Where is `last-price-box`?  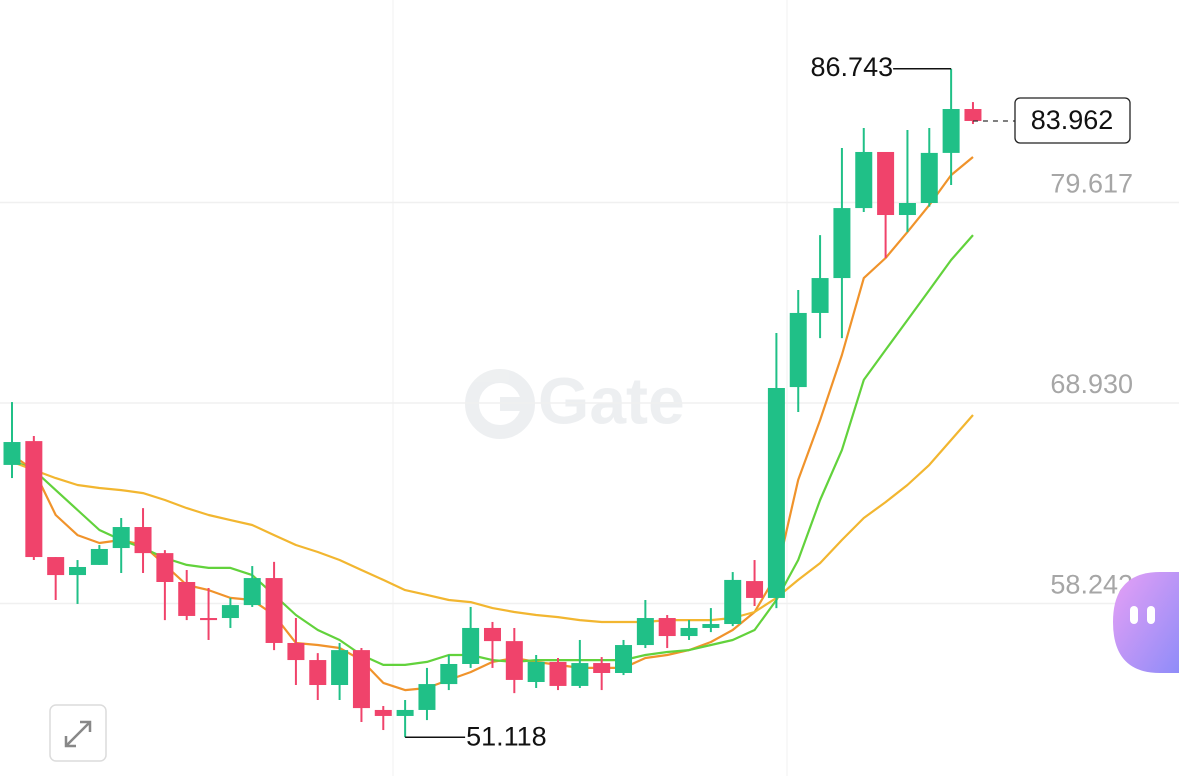
last-price-box is located at coordinates (1072, 120).